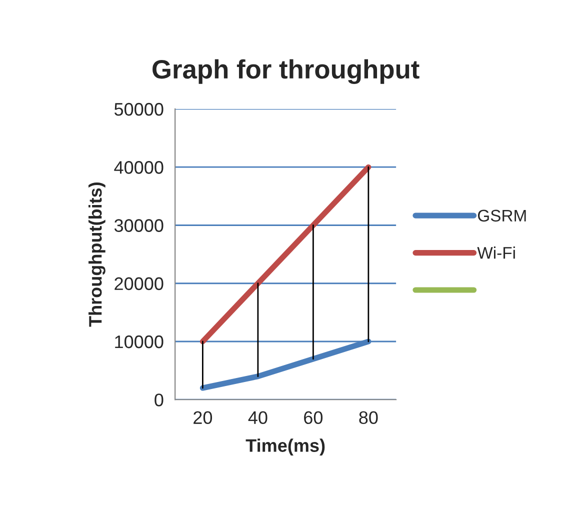 This screenshot has height=519, width=574. Describe the element at coordinates (368, 417) in the screenshot. I see `x-tick-label: 80` at that location.